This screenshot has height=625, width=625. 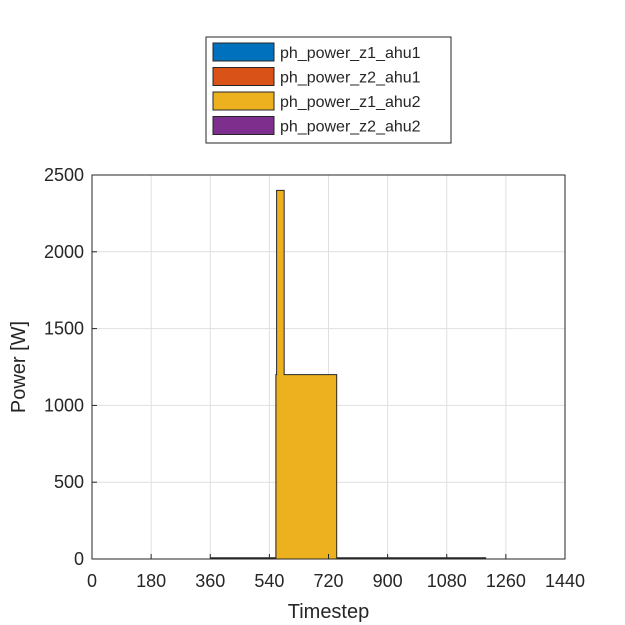 What do you see at coordinates (350, 78) in the screenshot?
I see `legend-label-1: ph_power_z2_ahu1` at bounding box center [350, 78].